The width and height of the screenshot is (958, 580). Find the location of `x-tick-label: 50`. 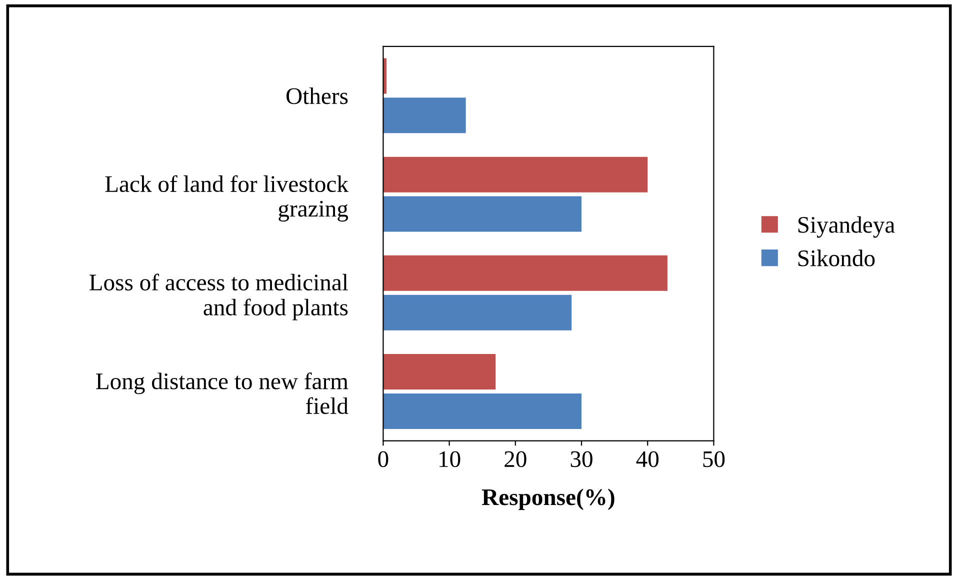

x-tick-label: 50 is located at coordinates (714, 459).